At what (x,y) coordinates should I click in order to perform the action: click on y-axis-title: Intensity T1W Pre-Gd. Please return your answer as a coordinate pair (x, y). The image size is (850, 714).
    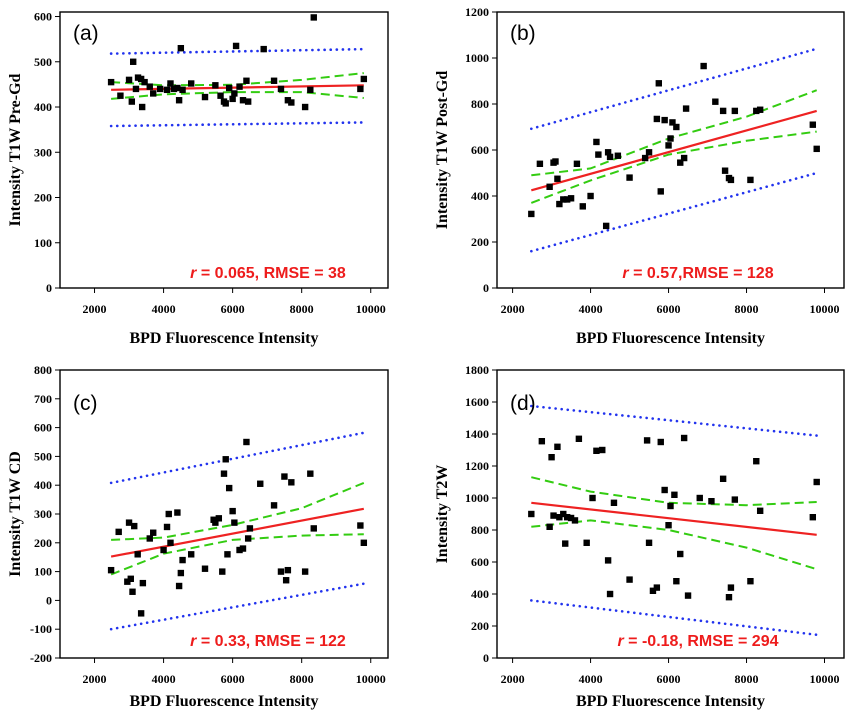
    Looking at the image, I should click on (15, 149).